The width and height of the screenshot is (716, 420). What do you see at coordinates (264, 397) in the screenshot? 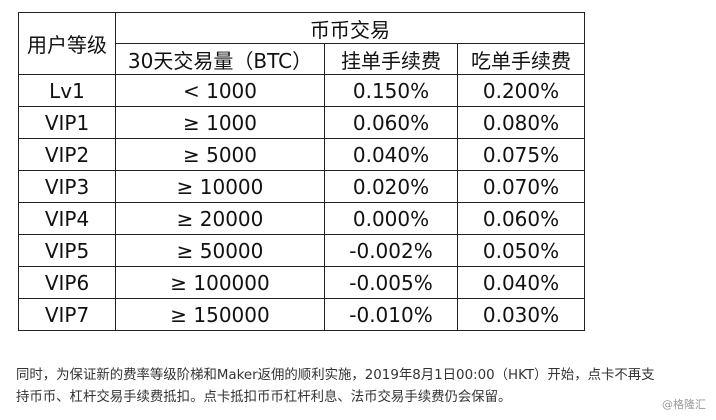
I see `footnote-line-2: 持币币、杠杆交易手续费抵扣。点卡抵扣币币杠杆利息、法币交易手续费仍会保留。` at bounding box center [264, 397].